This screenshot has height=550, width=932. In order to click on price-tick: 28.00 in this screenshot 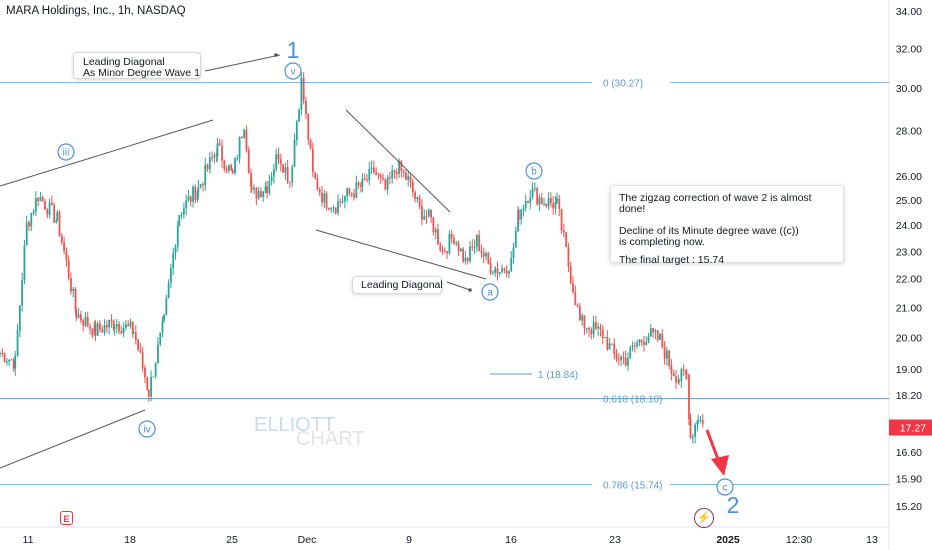, I will do `click(909, 131)`.